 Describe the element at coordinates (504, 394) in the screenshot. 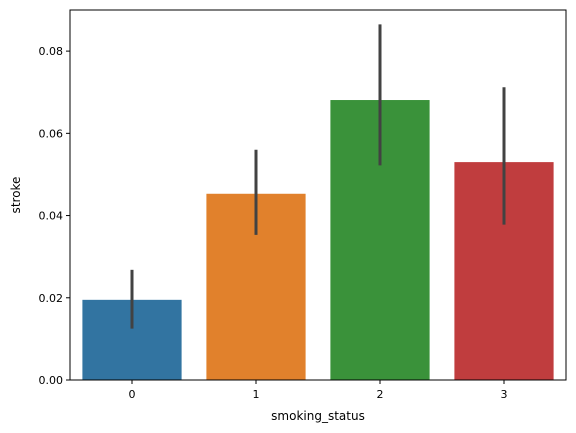

I see `x-tick-label: 3` at that location.